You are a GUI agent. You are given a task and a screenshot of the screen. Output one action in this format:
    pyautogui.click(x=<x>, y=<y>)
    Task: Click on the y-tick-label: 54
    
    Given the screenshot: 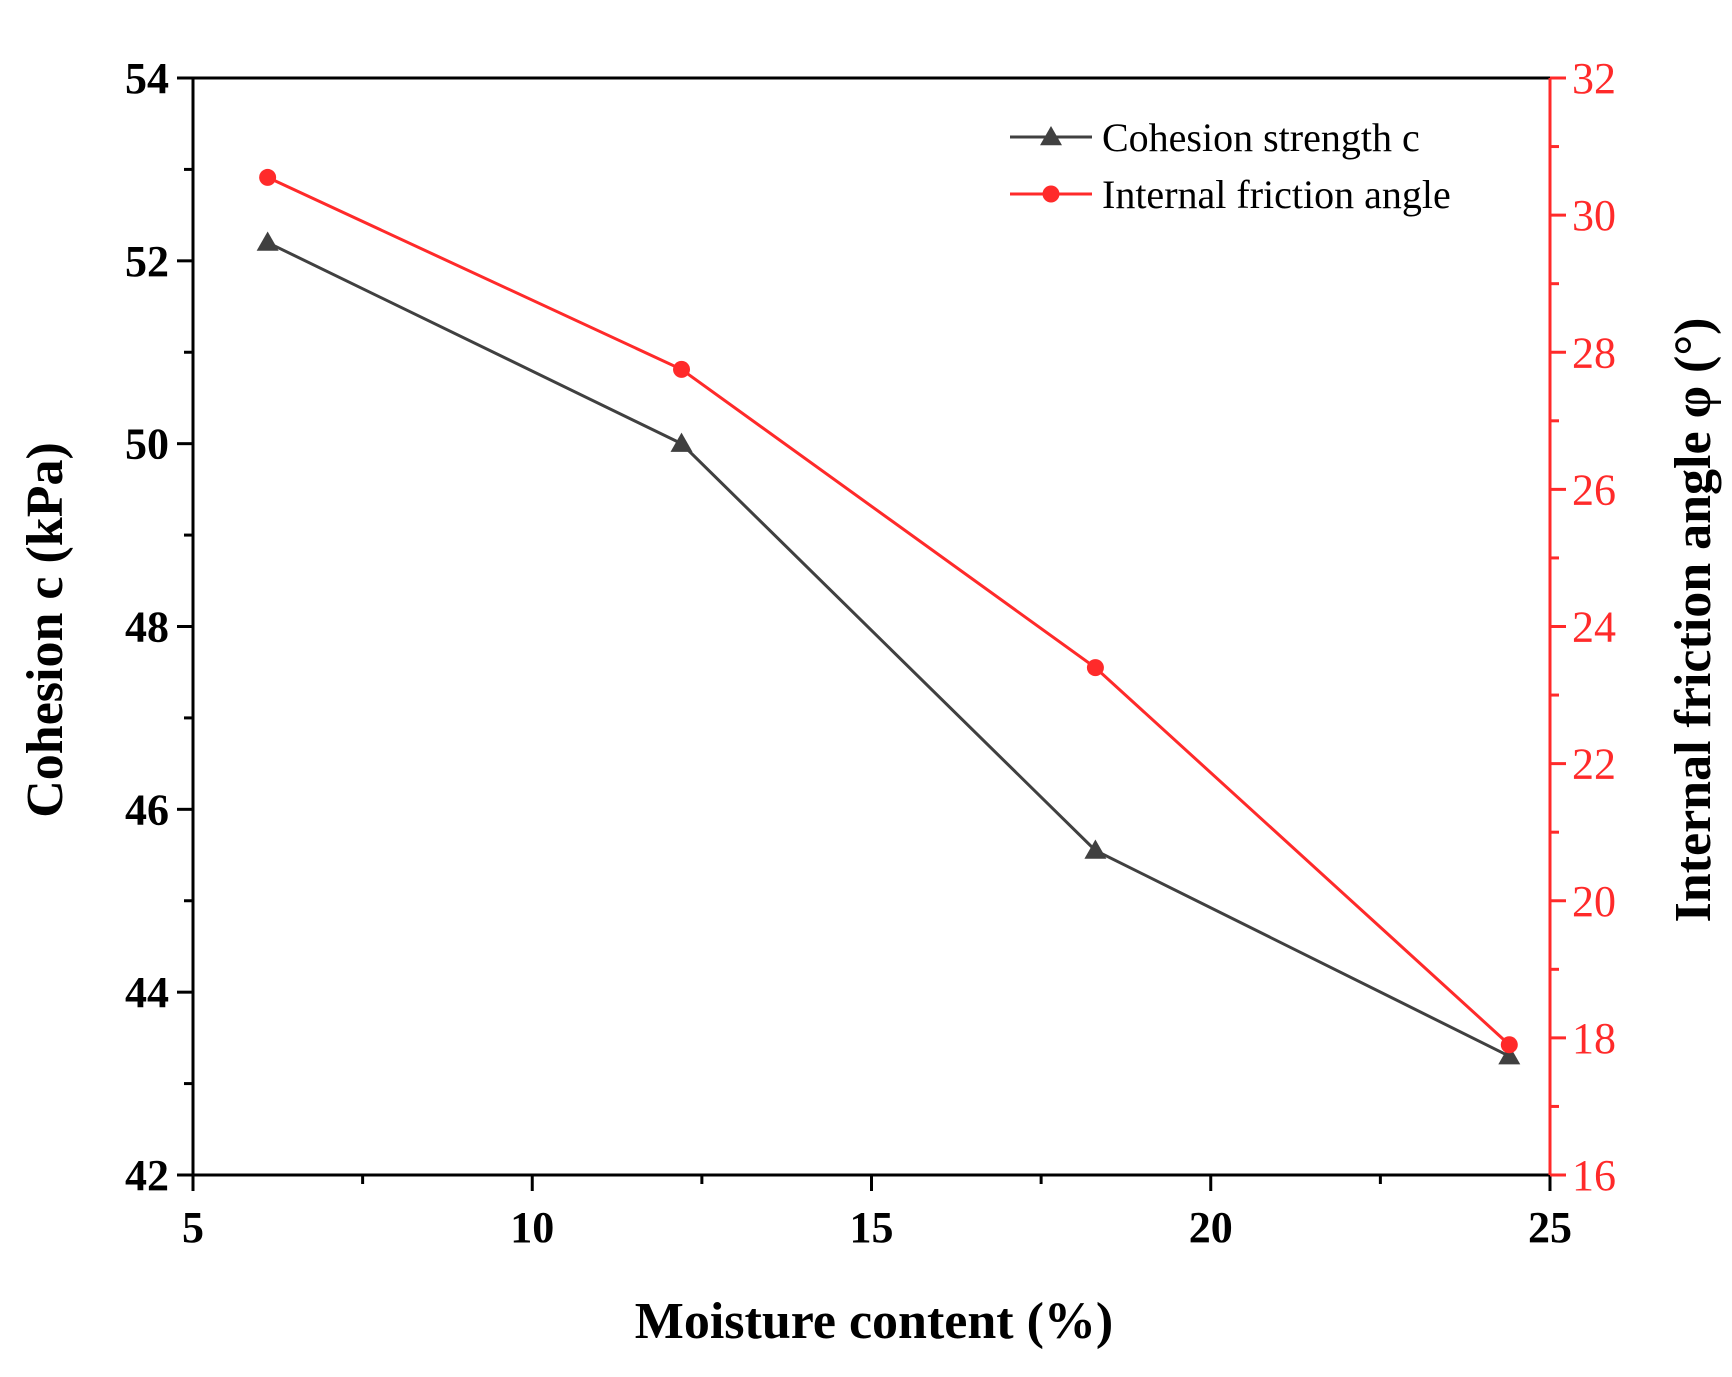 What is the action you would take?
    pyautogui.click(x=147, y=78)
    